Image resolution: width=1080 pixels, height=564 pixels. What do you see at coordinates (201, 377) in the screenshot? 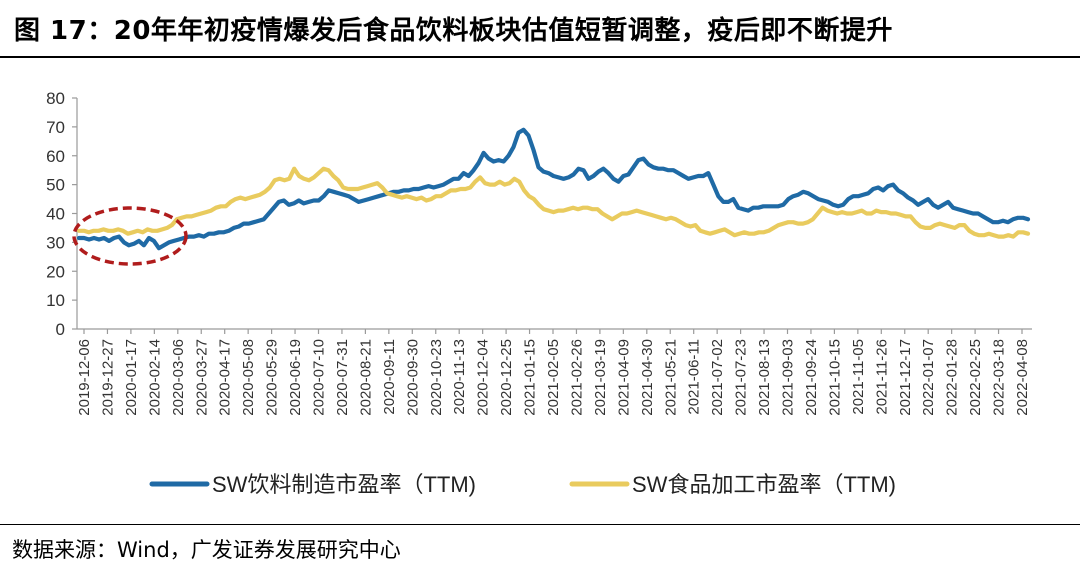
I see `x-tick-label: 2020-03-27` at bounding box center [201, 377].